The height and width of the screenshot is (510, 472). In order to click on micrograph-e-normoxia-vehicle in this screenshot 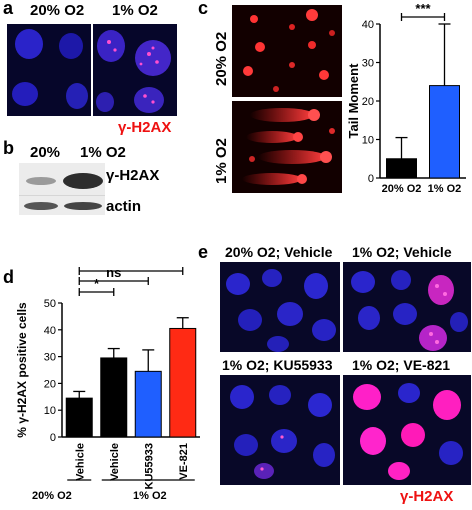, I will do `click(280, 307)`.